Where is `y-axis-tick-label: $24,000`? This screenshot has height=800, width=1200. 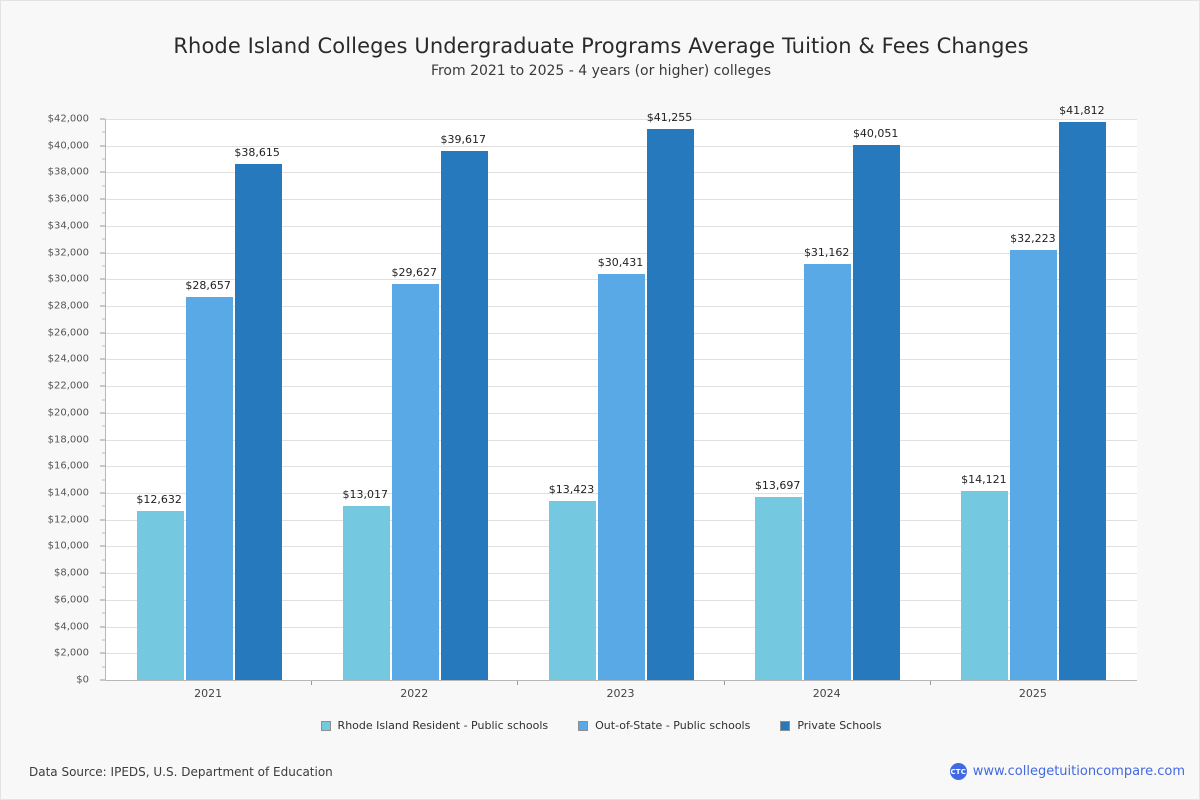
y-axis-tick-label: $24,000 is located at coordinates (68, 359).